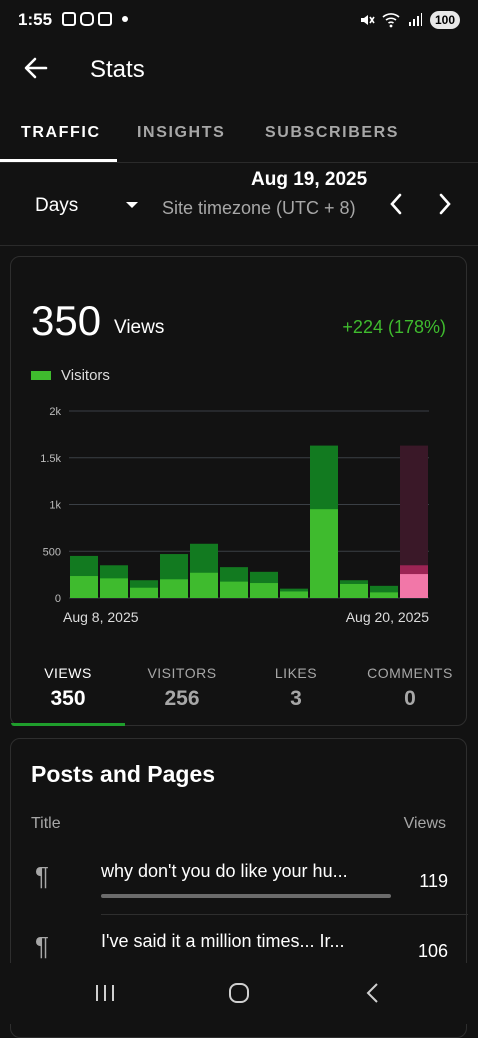 Image resolution: width=478 pixels, height=1038 pixels. I want to click on metric-value: 0, so click(410, 698).